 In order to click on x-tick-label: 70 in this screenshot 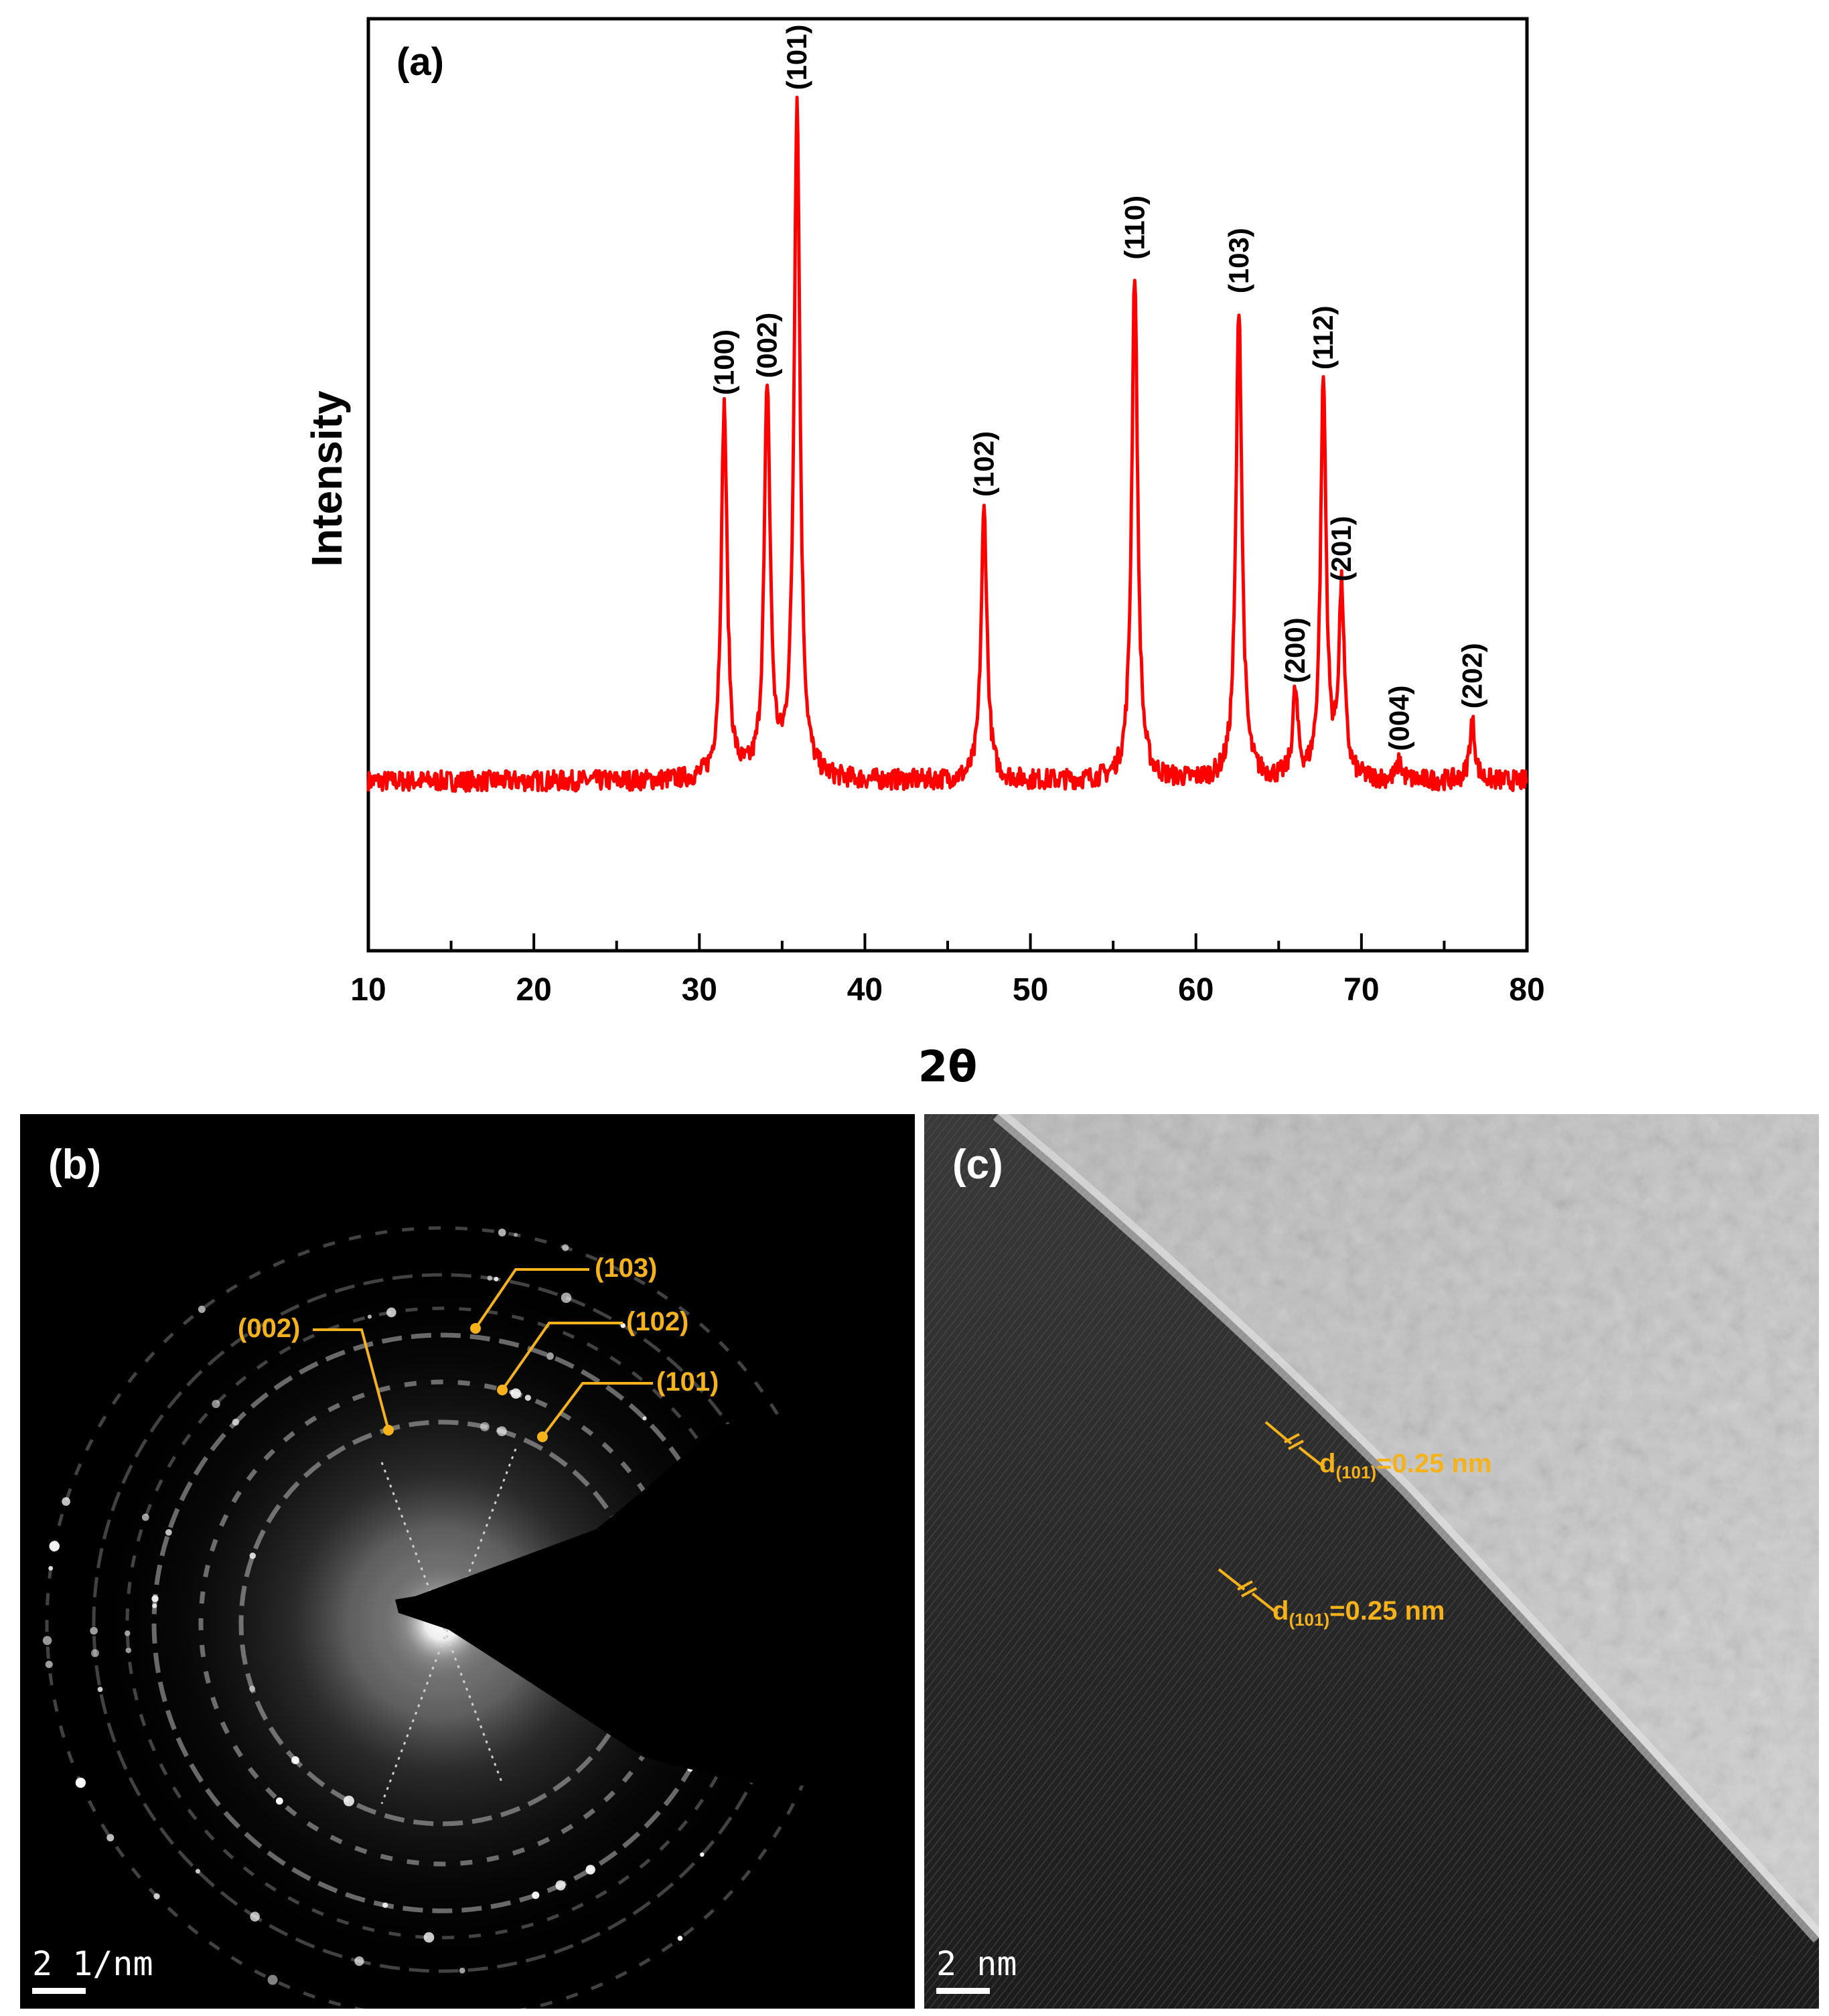, I will do `click(1361, 990)`.